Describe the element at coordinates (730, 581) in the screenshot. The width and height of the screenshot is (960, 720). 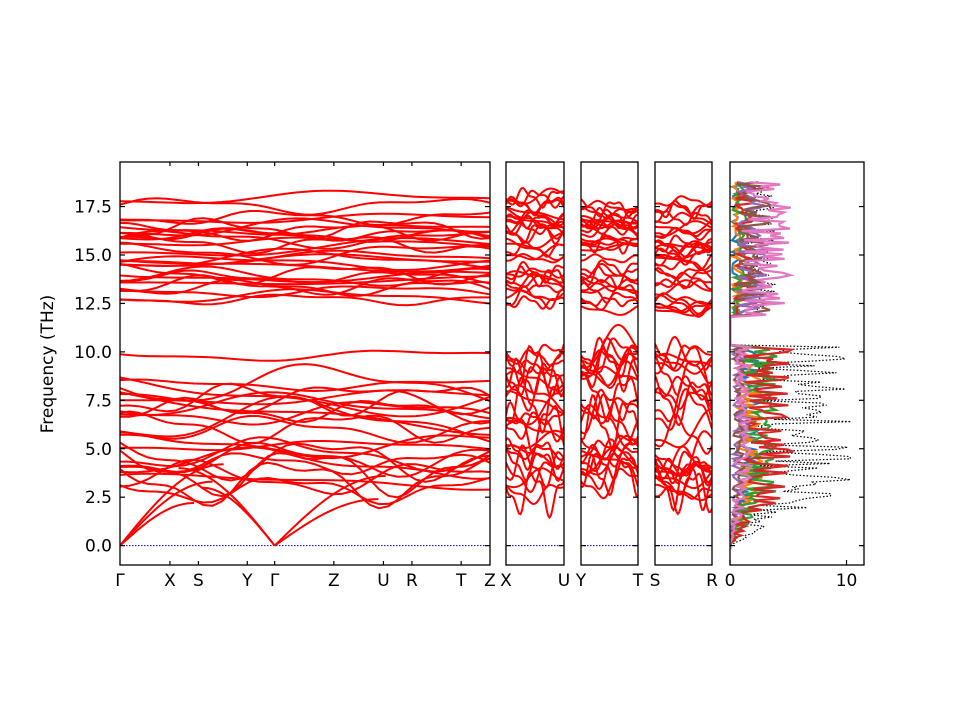
I see `dos-x-tick-label: 0` at that location.